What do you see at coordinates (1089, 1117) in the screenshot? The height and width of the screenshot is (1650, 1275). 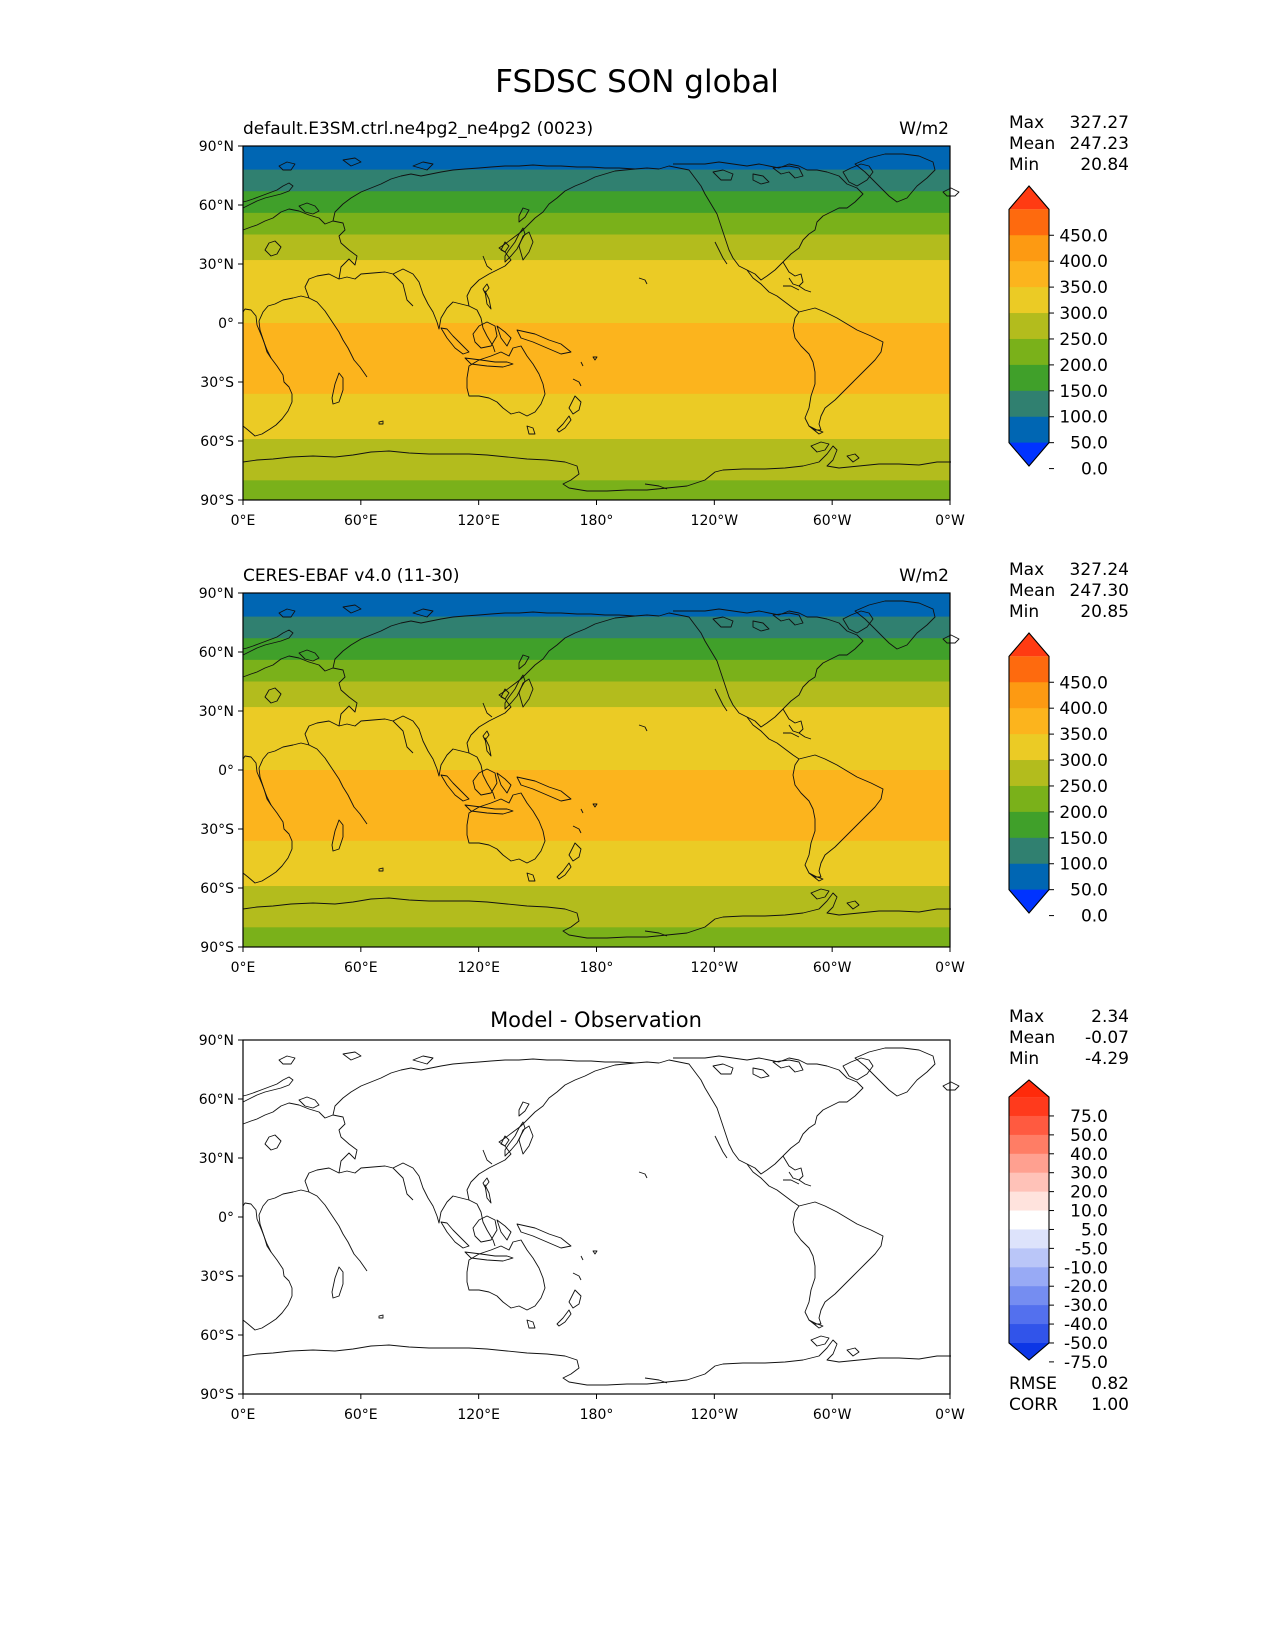 I see `colorbar-tick-label: 75.0` at bounding box center [1089, 1117].